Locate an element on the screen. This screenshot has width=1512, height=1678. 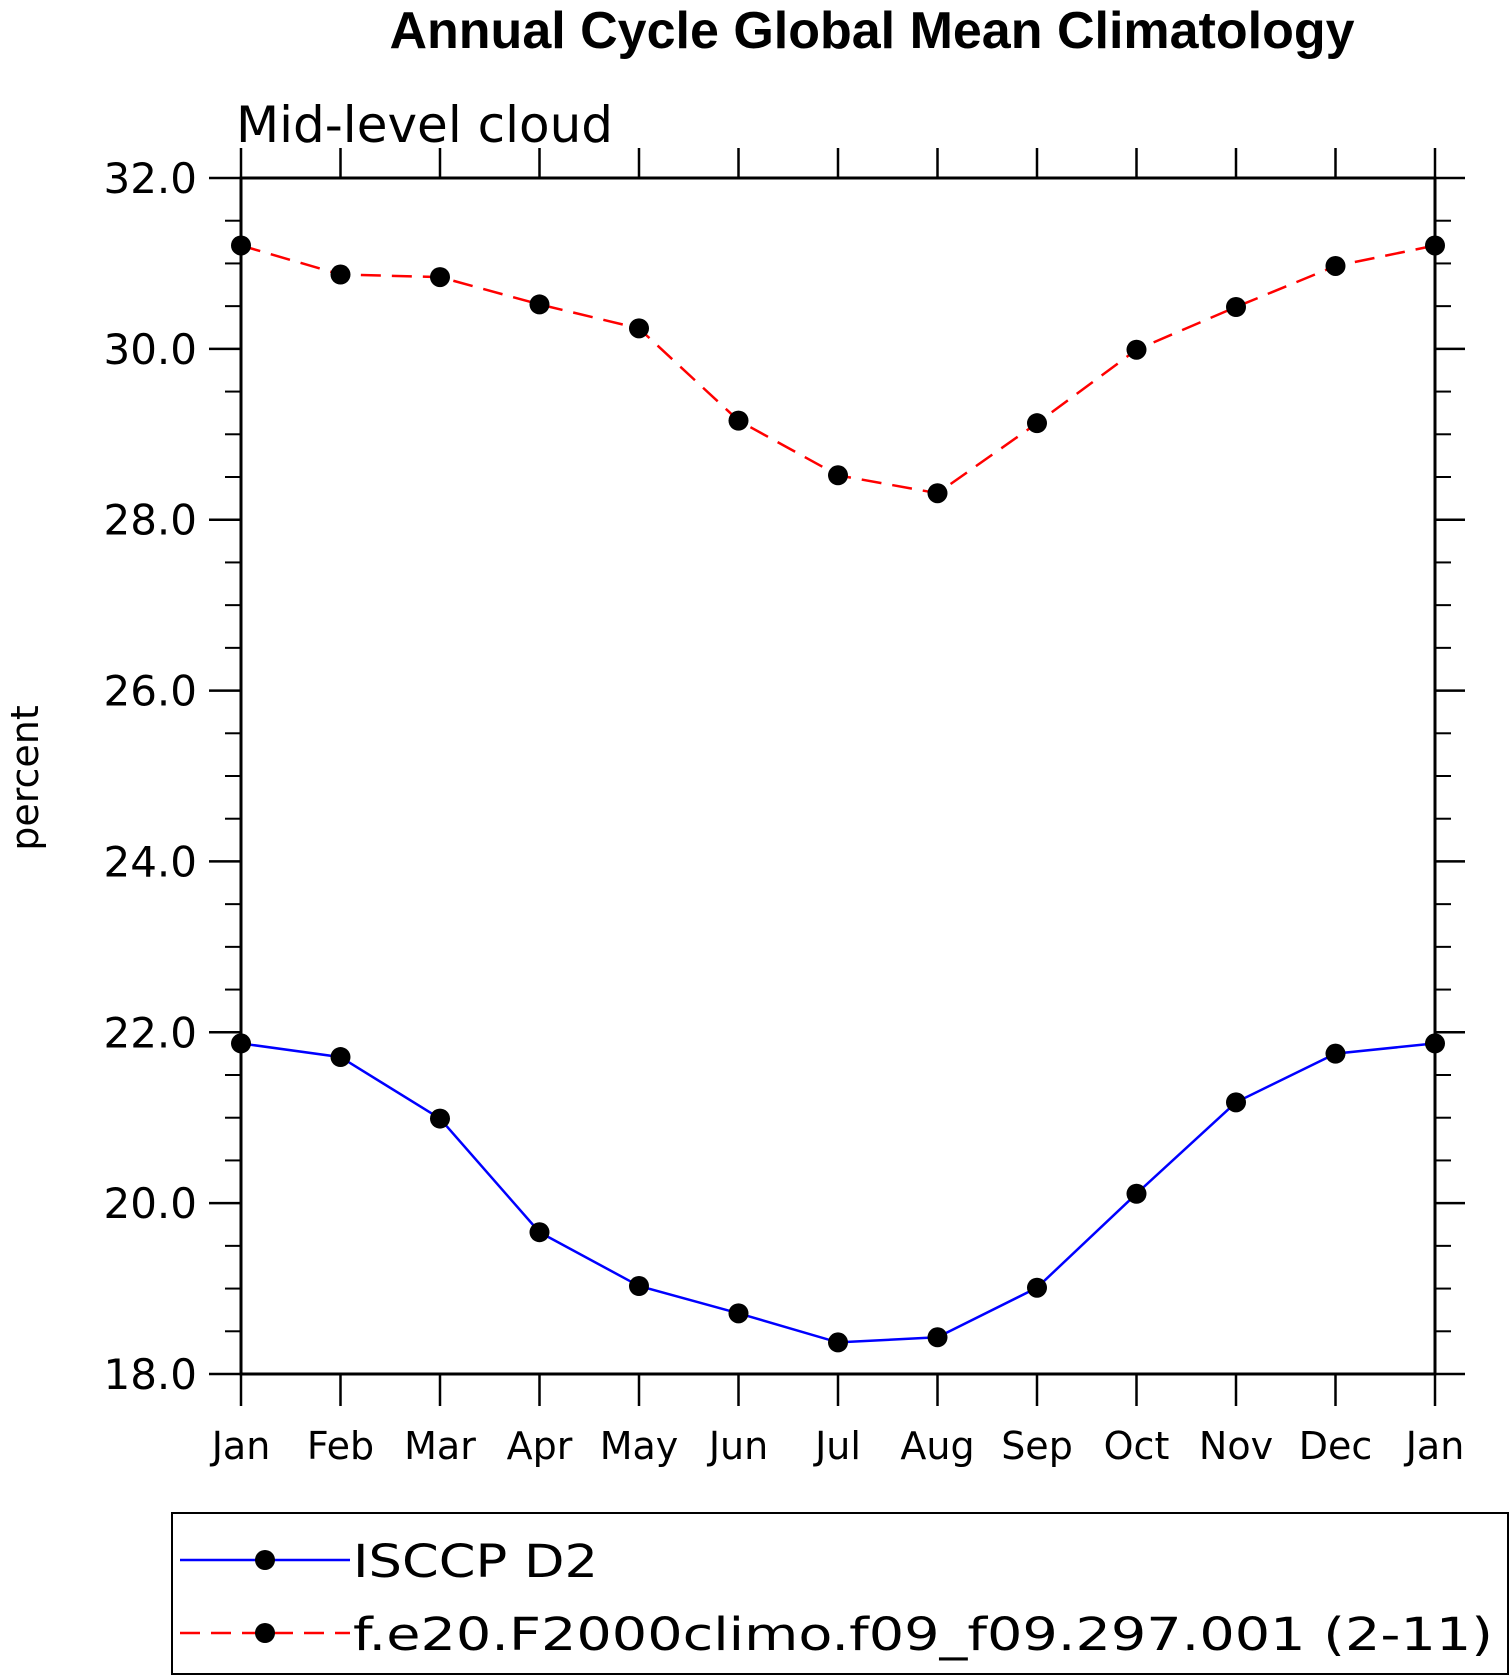
x-tick-label: Nov is located at coordinates (1236, 1446).